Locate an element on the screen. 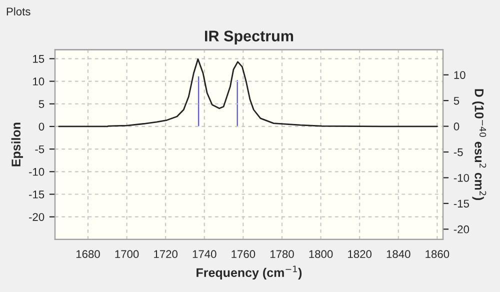 The height and width of the screenshot is (292, 500). x-axis-title: Frequency (cm$^{−1}$) is located at coordinates (249, 273).